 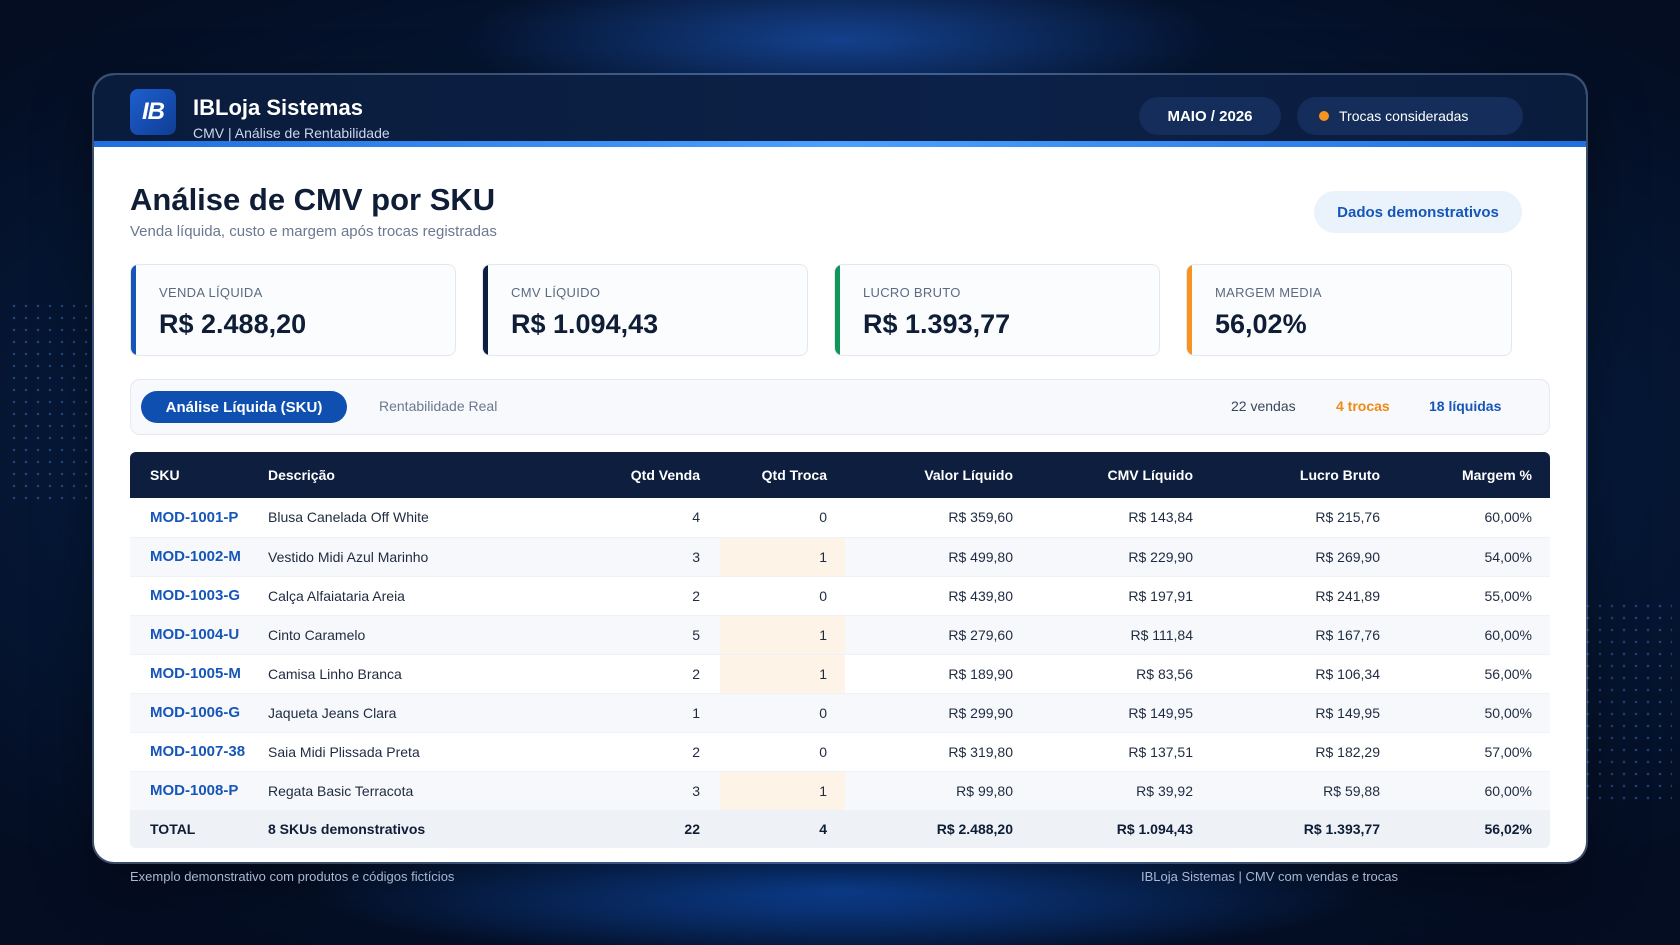 What do you see at coordinates (417, 829) in the screenshot?
I see `cell-descricao: 8 SKUs demonstrativos` at bounding box center [417, 829].